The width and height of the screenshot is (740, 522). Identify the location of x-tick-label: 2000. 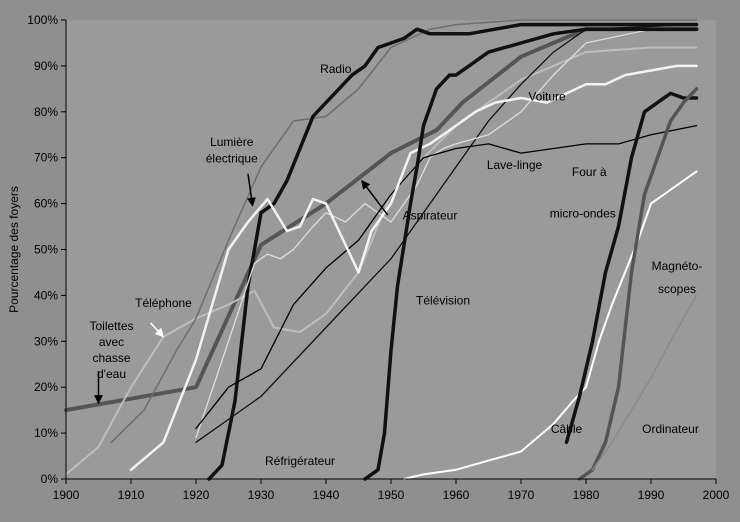
(716, 495).